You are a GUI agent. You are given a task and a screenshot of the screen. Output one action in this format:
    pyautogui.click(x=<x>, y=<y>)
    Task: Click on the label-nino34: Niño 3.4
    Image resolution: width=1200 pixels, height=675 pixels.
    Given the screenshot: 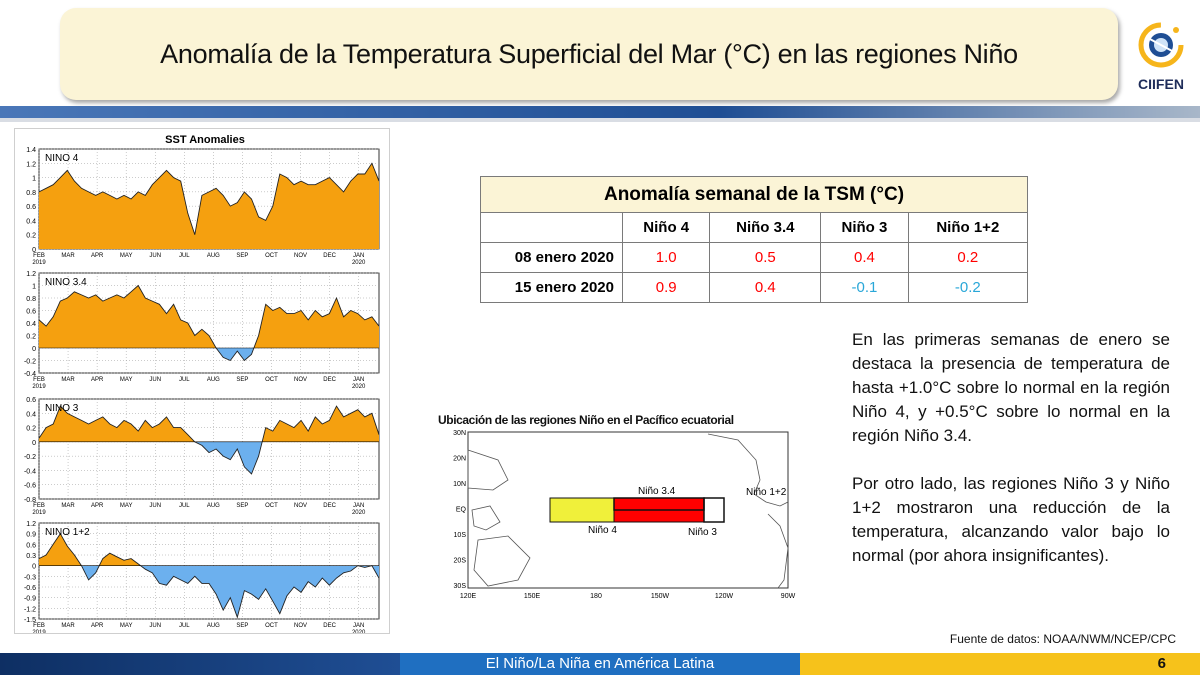 What is the action you would take?
    pyautogui.click(x=657, y=491)
    